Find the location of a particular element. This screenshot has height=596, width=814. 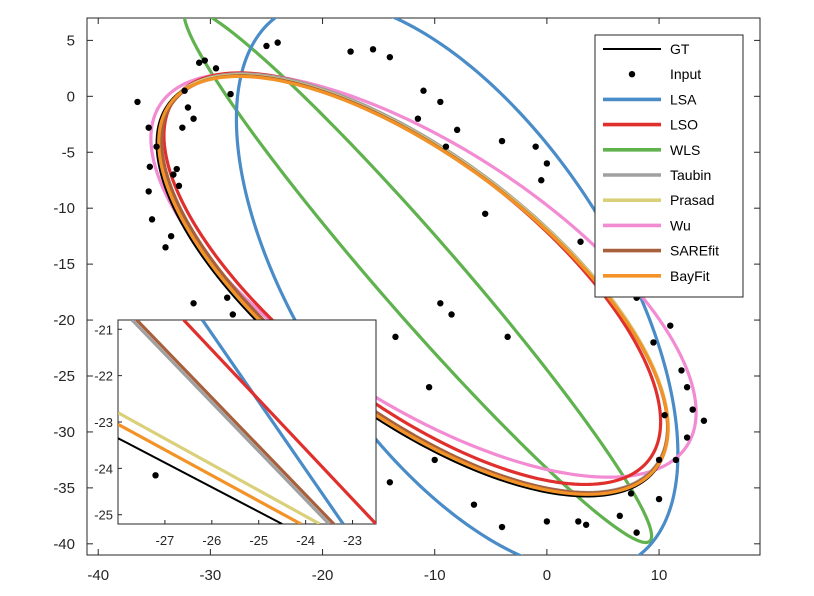

inset-line-lsa is located at coordinates (273, 422).